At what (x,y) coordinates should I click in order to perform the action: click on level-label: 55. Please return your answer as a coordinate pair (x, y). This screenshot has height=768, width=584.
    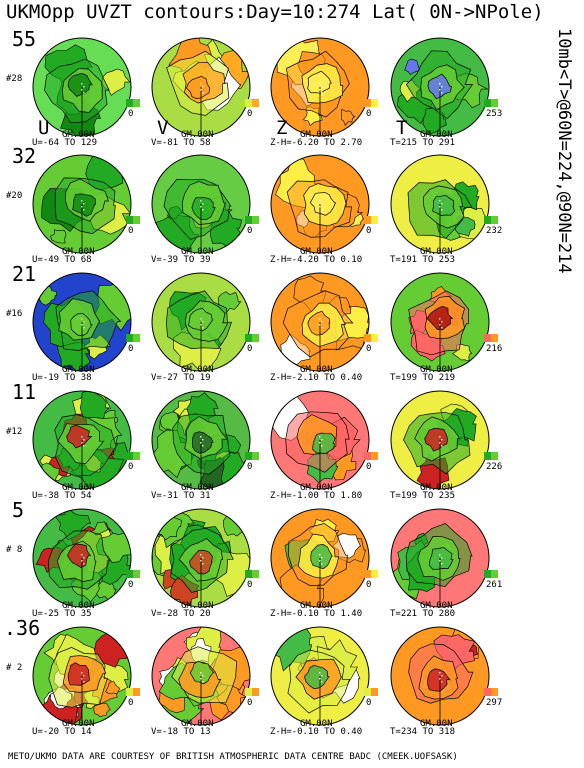
    Looking at the image, I should click on (24, 39).